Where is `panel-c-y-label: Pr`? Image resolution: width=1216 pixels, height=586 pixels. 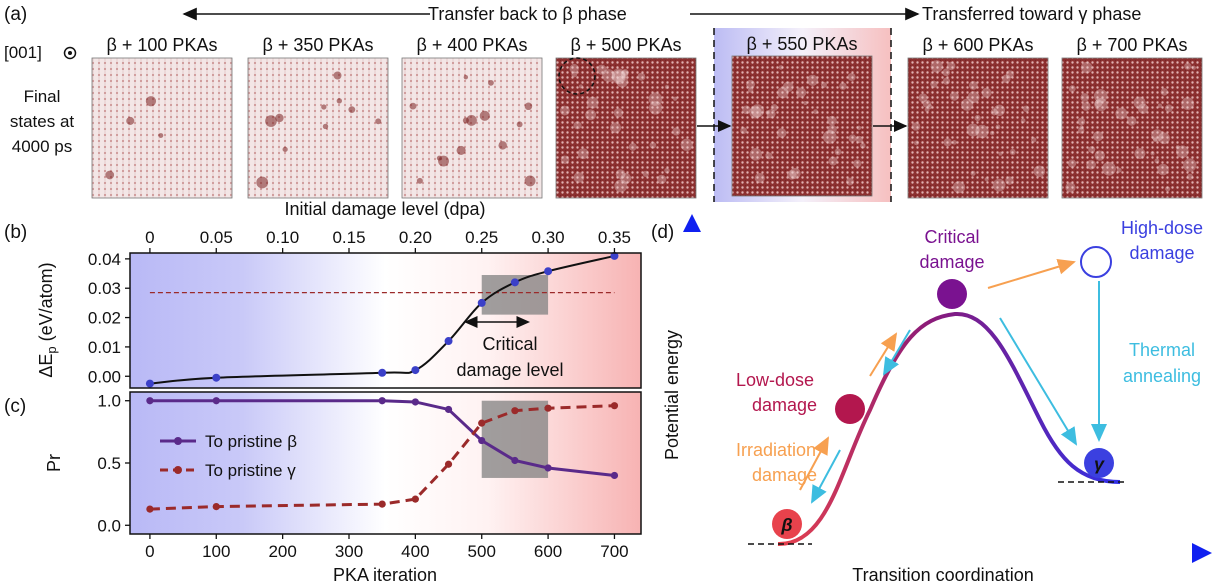
panel-c-y-label: Pr is located at coordinates (54, 463).